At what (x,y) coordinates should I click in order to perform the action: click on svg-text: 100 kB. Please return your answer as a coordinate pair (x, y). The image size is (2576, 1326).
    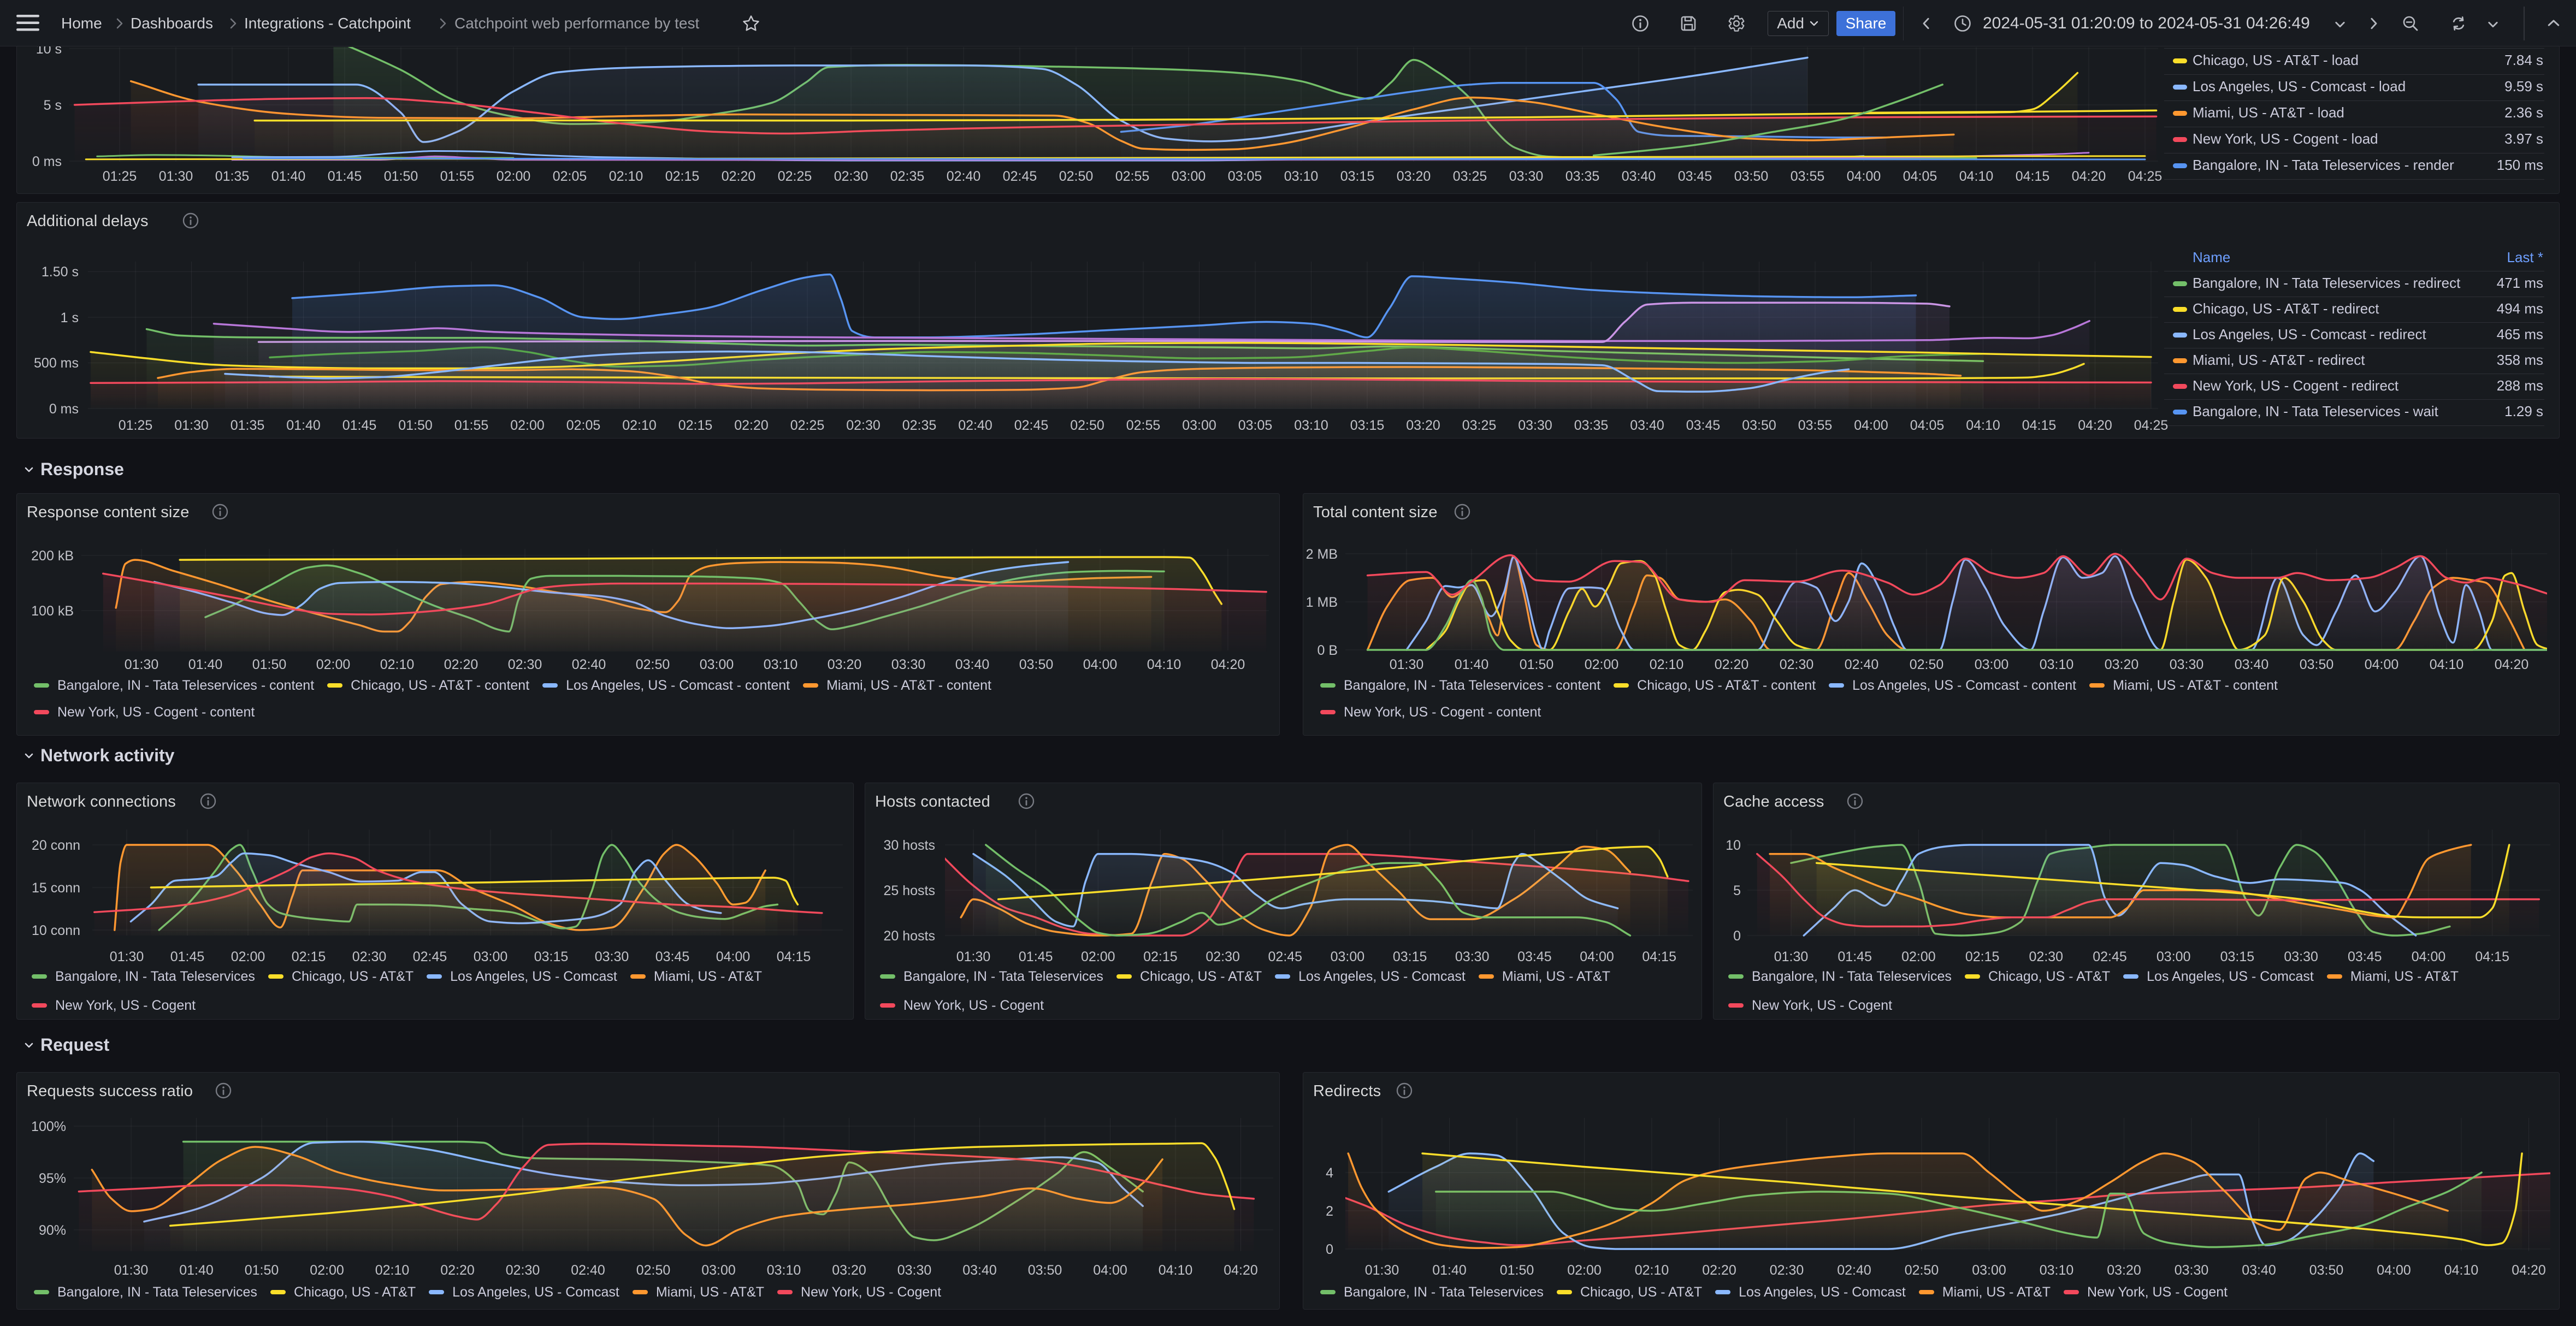
    Looking at the image, I should click on (52, 611).